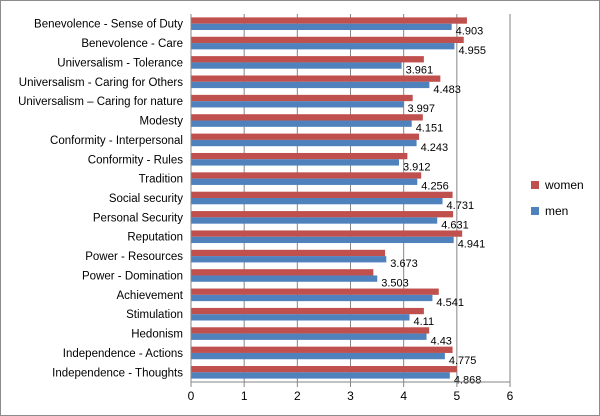 The image size is (600, 416). What do you see at coordinates (455, 225) in the screenshot?
I see `data-label: 4.631` at bounding box center [455, 225].